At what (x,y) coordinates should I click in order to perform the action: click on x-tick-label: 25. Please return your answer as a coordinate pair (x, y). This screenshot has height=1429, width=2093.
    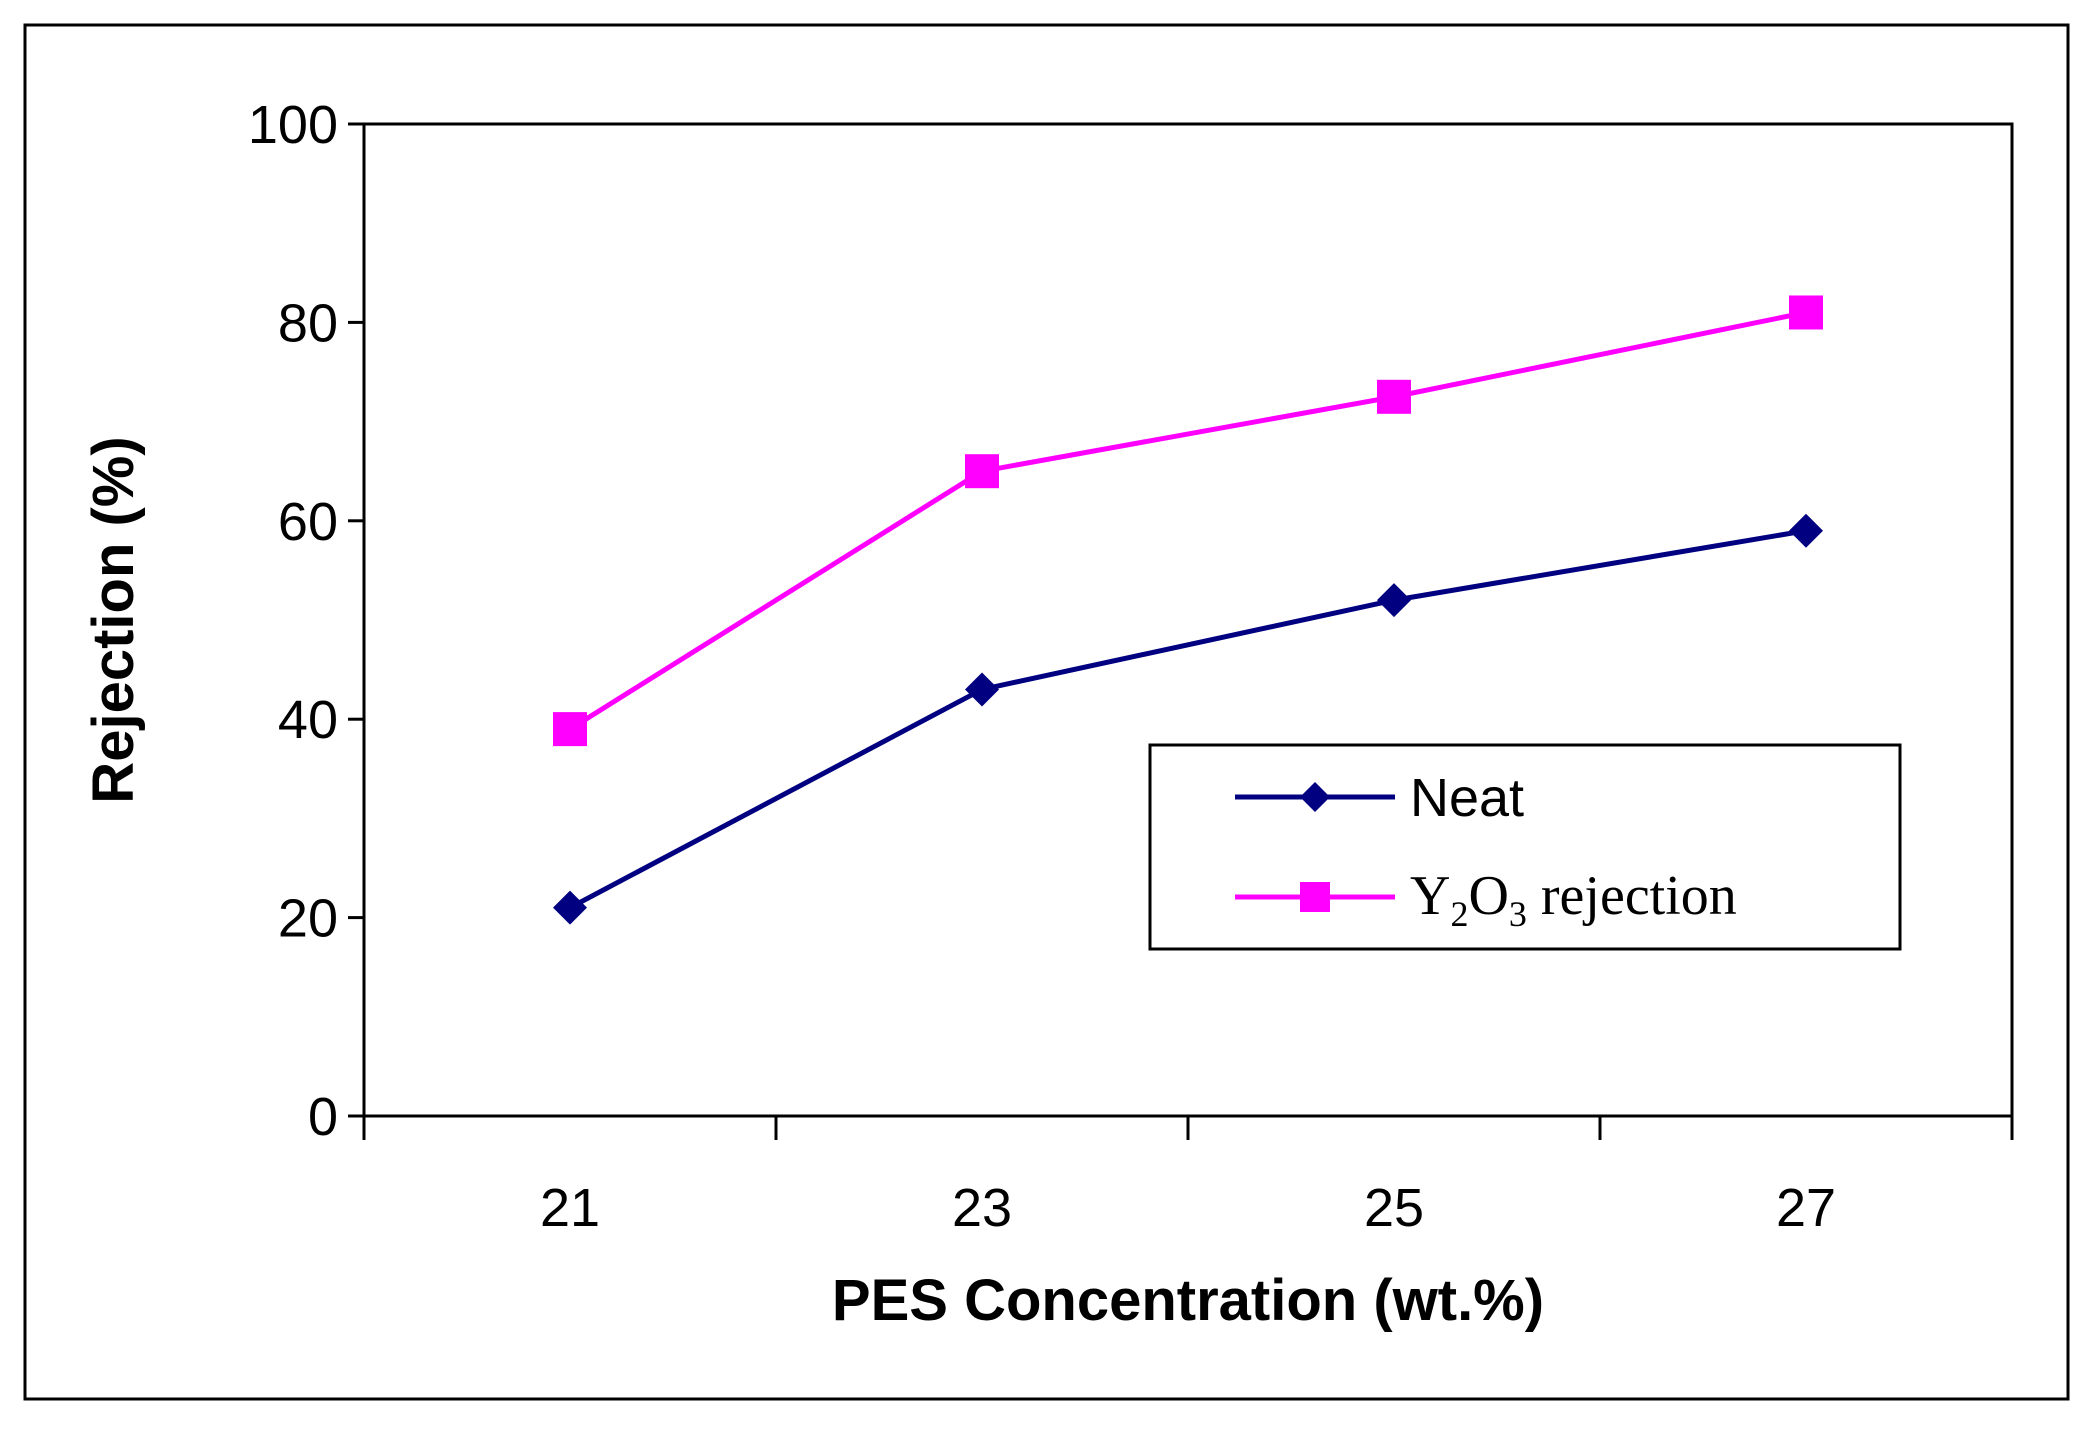
    Looking at the image, I should click on (1394, 1208).